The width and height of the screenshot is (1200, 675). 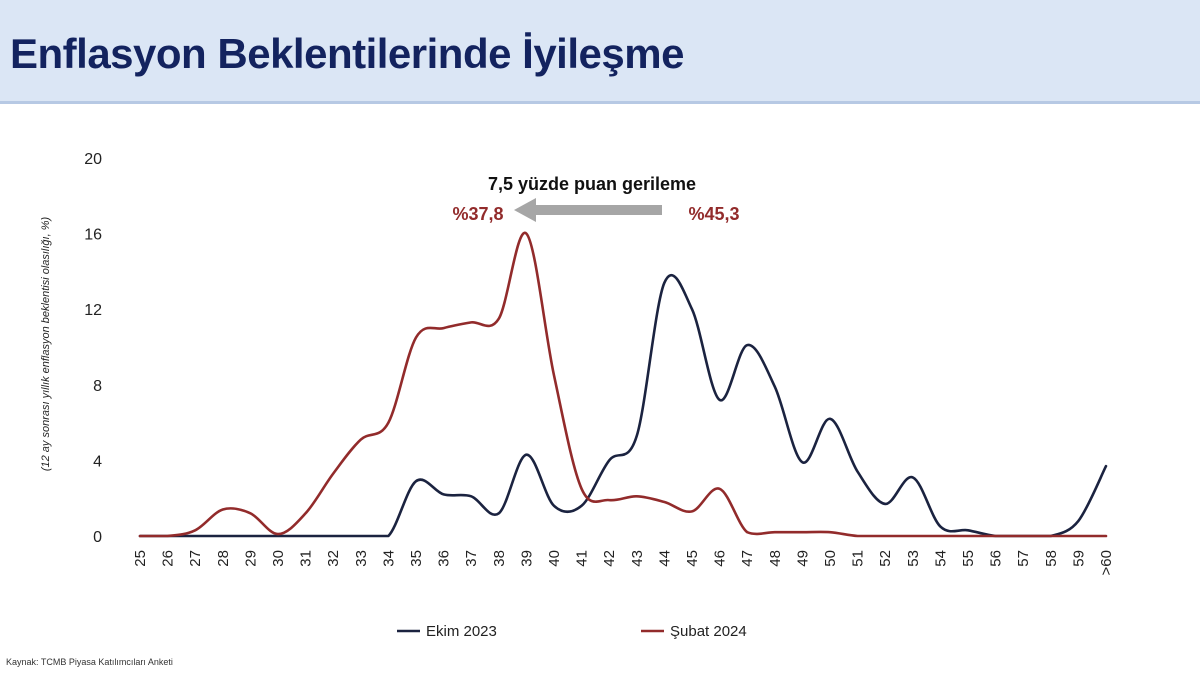 I want to click on x-tick-label: 58, so click(x=1051, y=558).